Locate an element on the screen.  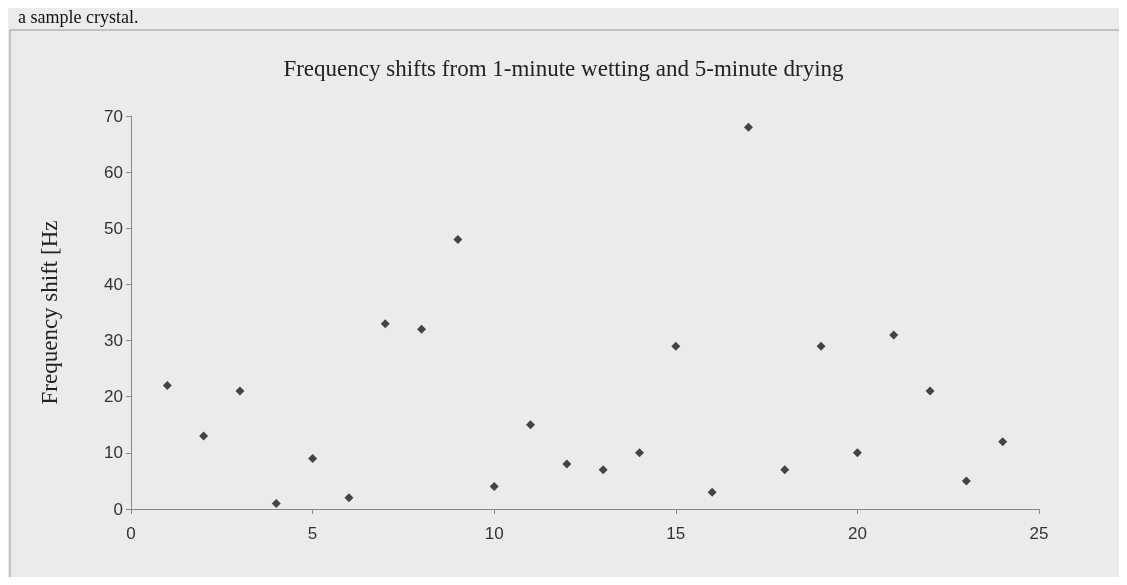
y-tick-label: 10 is located at coordinates (113, 453).